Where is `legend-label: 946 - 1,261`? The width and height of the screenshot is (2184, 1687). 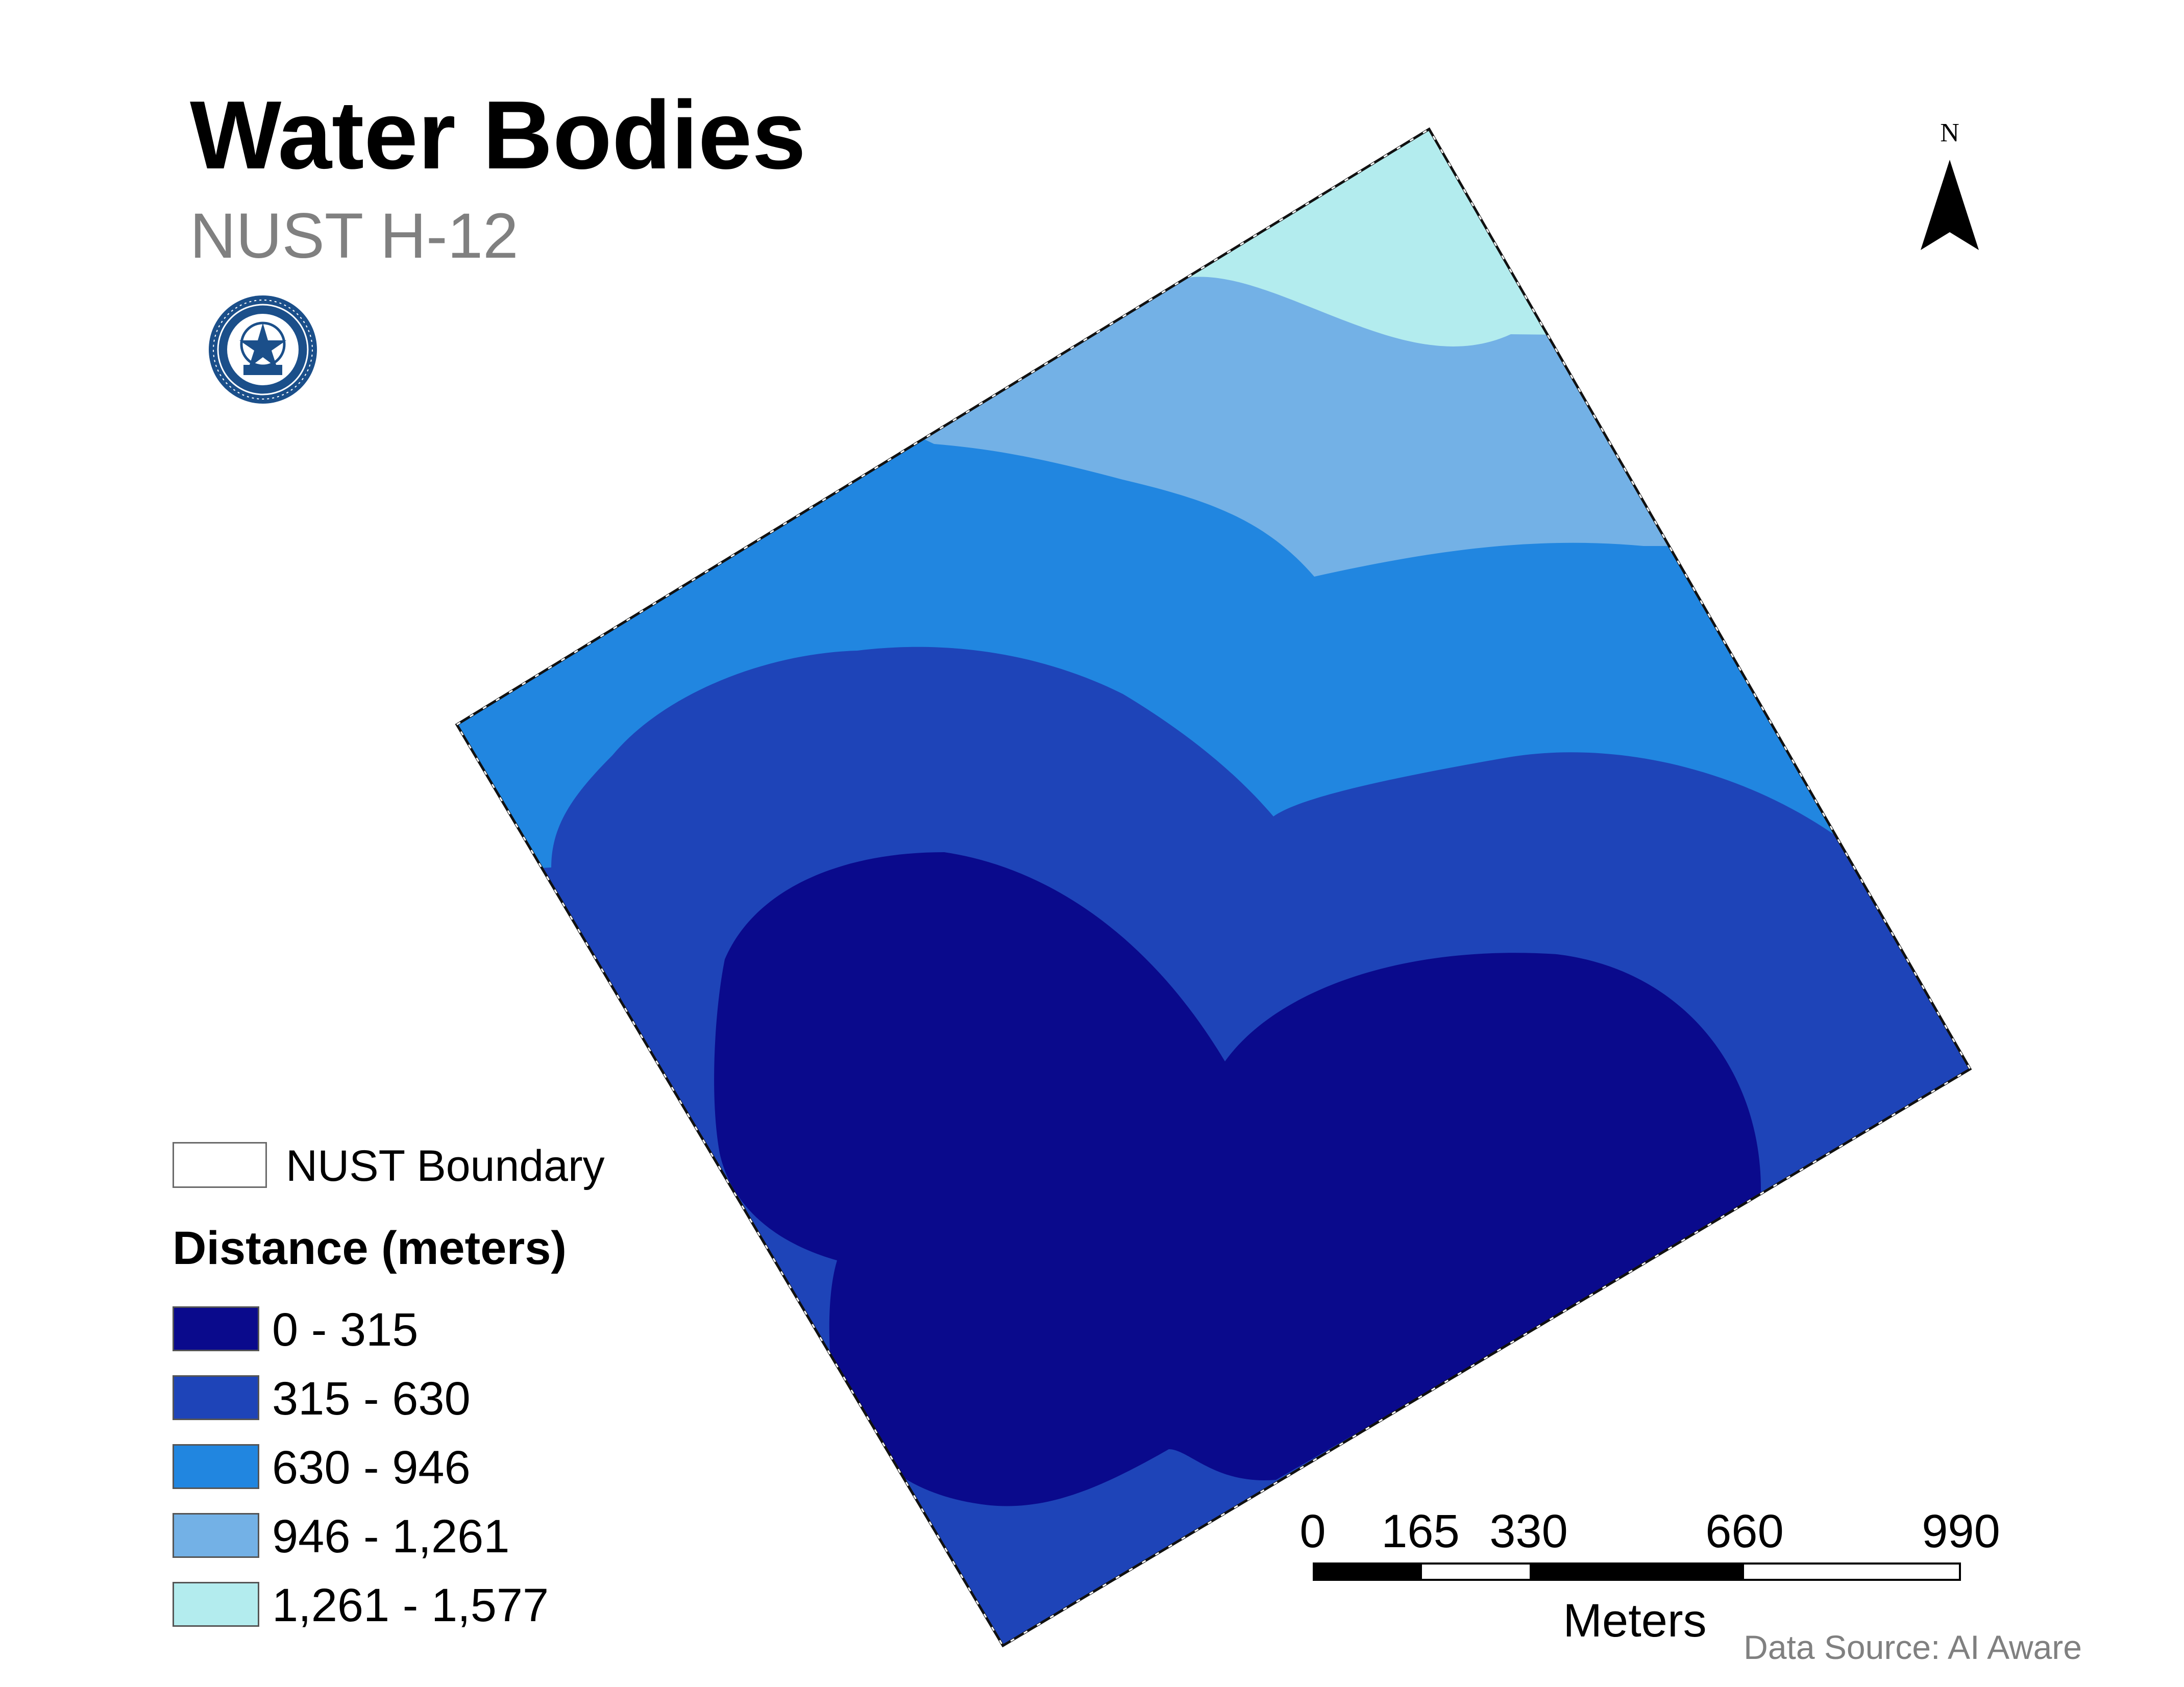
legend-label: 946 - 1,261 is located at coordinates (391, 1536).